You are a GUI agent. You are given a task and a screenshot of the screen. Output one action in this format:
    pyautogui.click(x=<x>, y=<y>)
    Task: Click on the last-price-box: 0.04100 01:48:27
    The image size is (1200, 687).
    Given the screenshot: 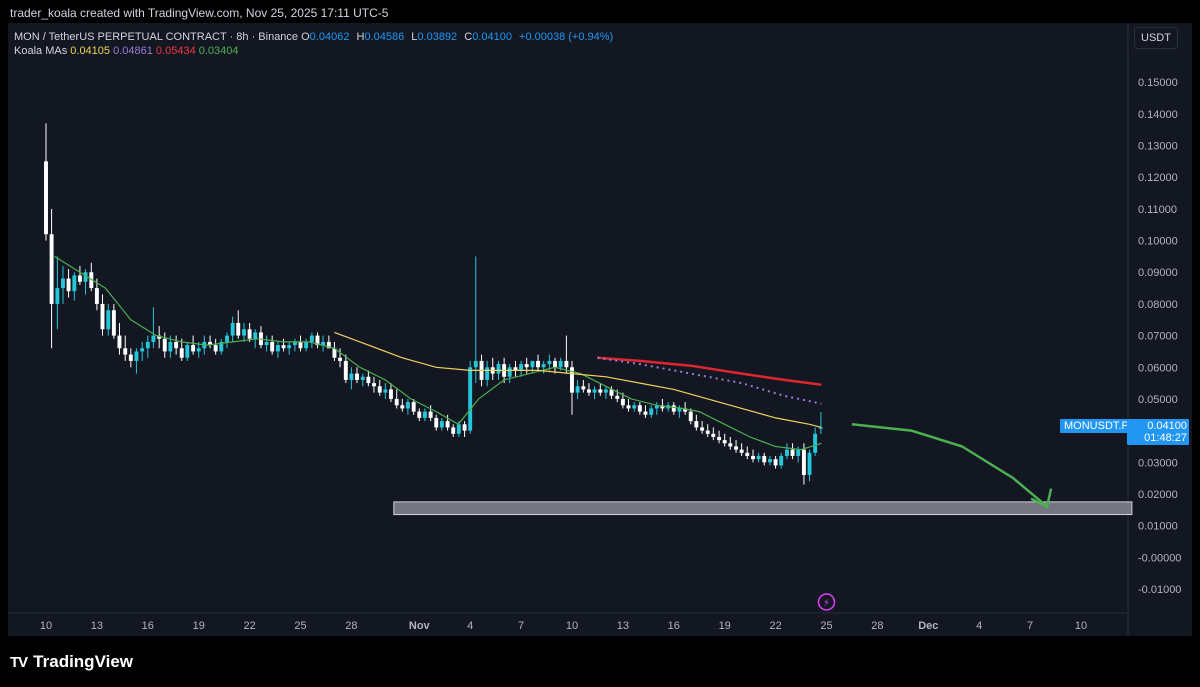 What is the action you would take?
    pyautogui.click(x=1158, y=432)
    